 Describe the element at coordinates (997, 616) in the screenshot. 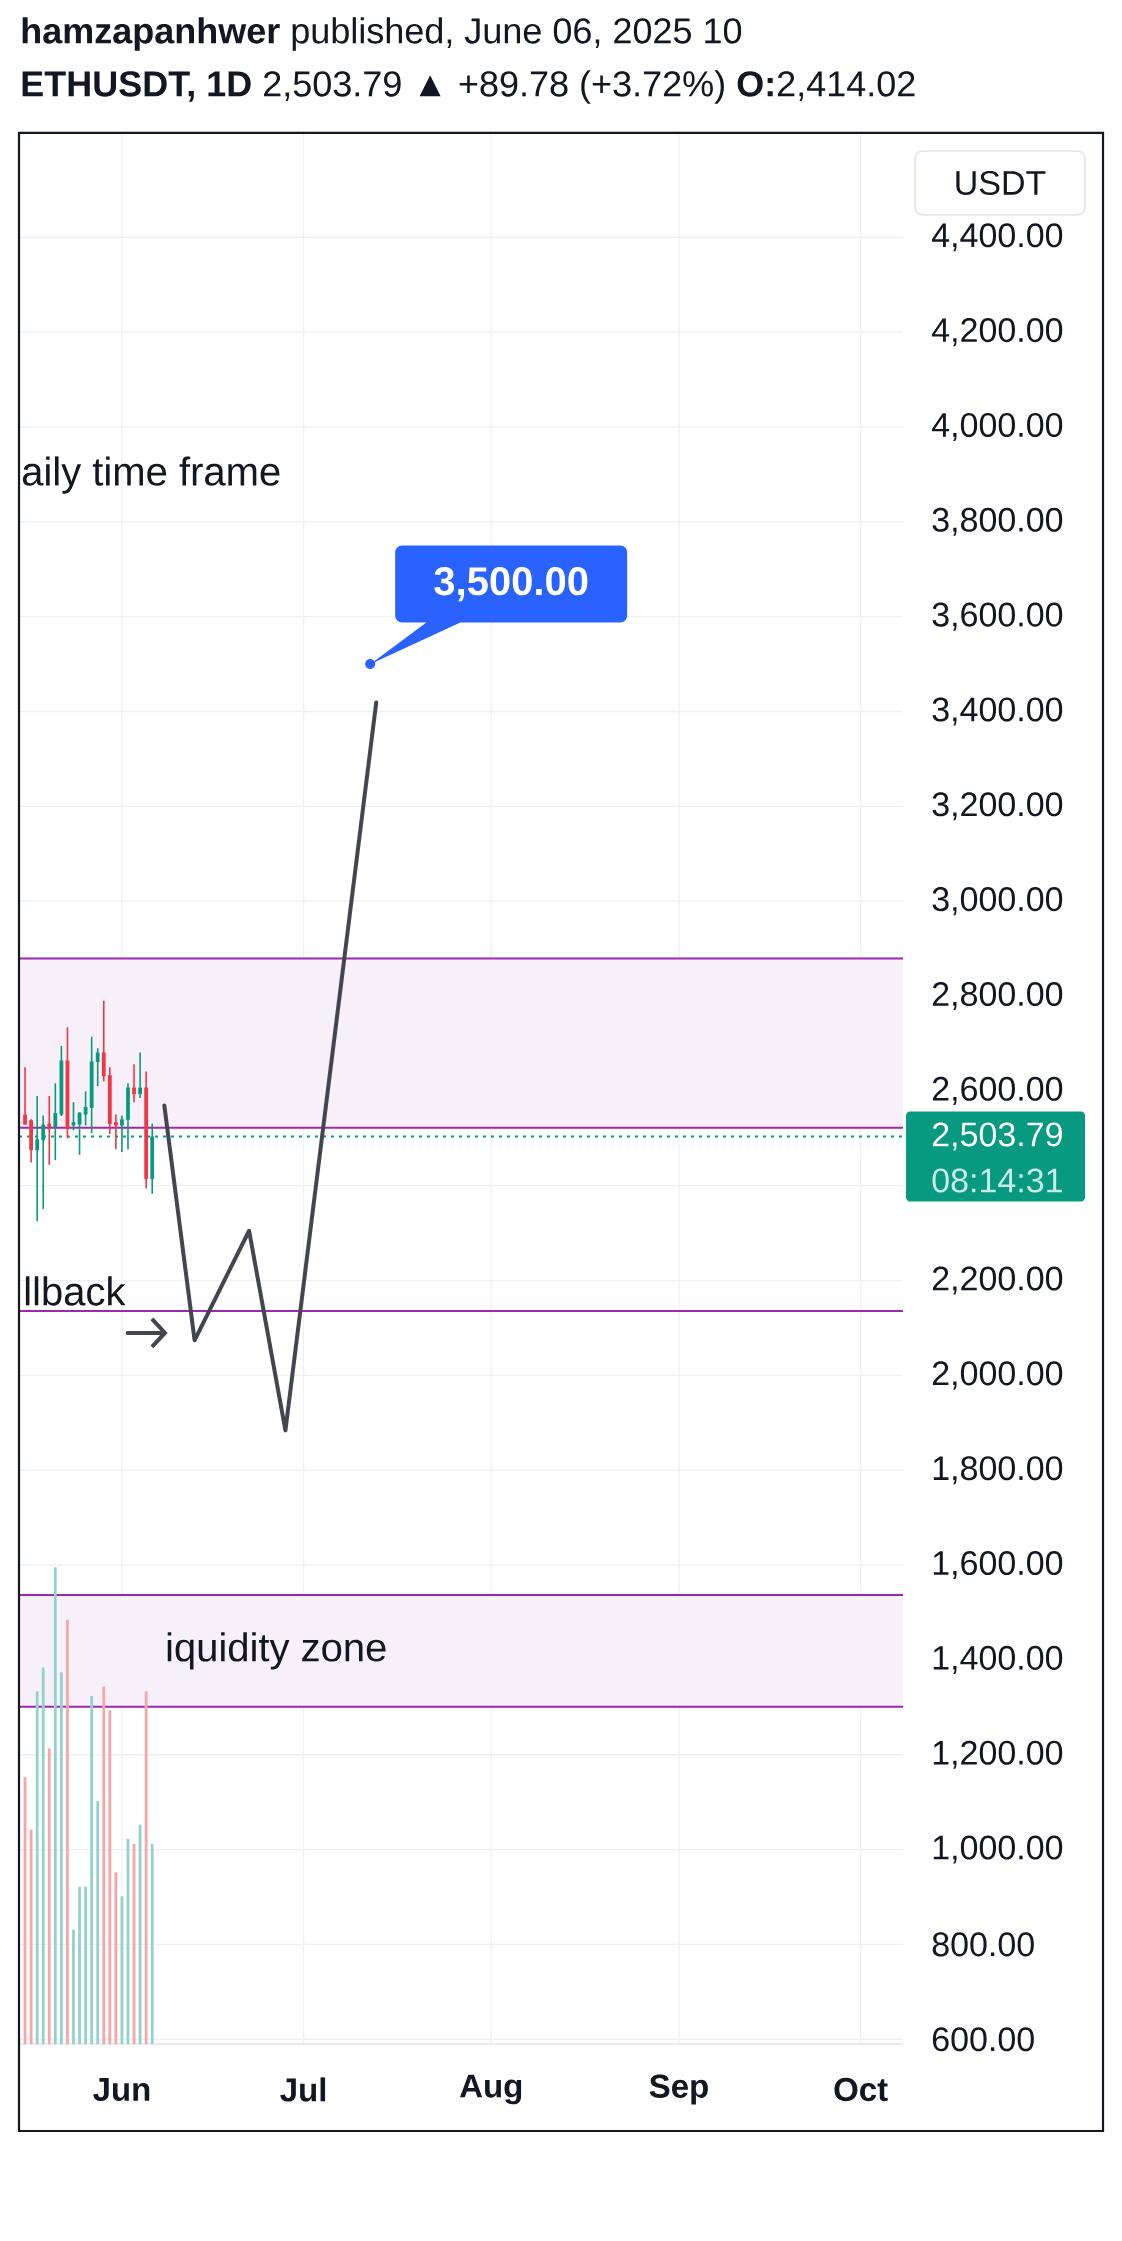

I see `y-tick-label: 3,600.00` at that location.